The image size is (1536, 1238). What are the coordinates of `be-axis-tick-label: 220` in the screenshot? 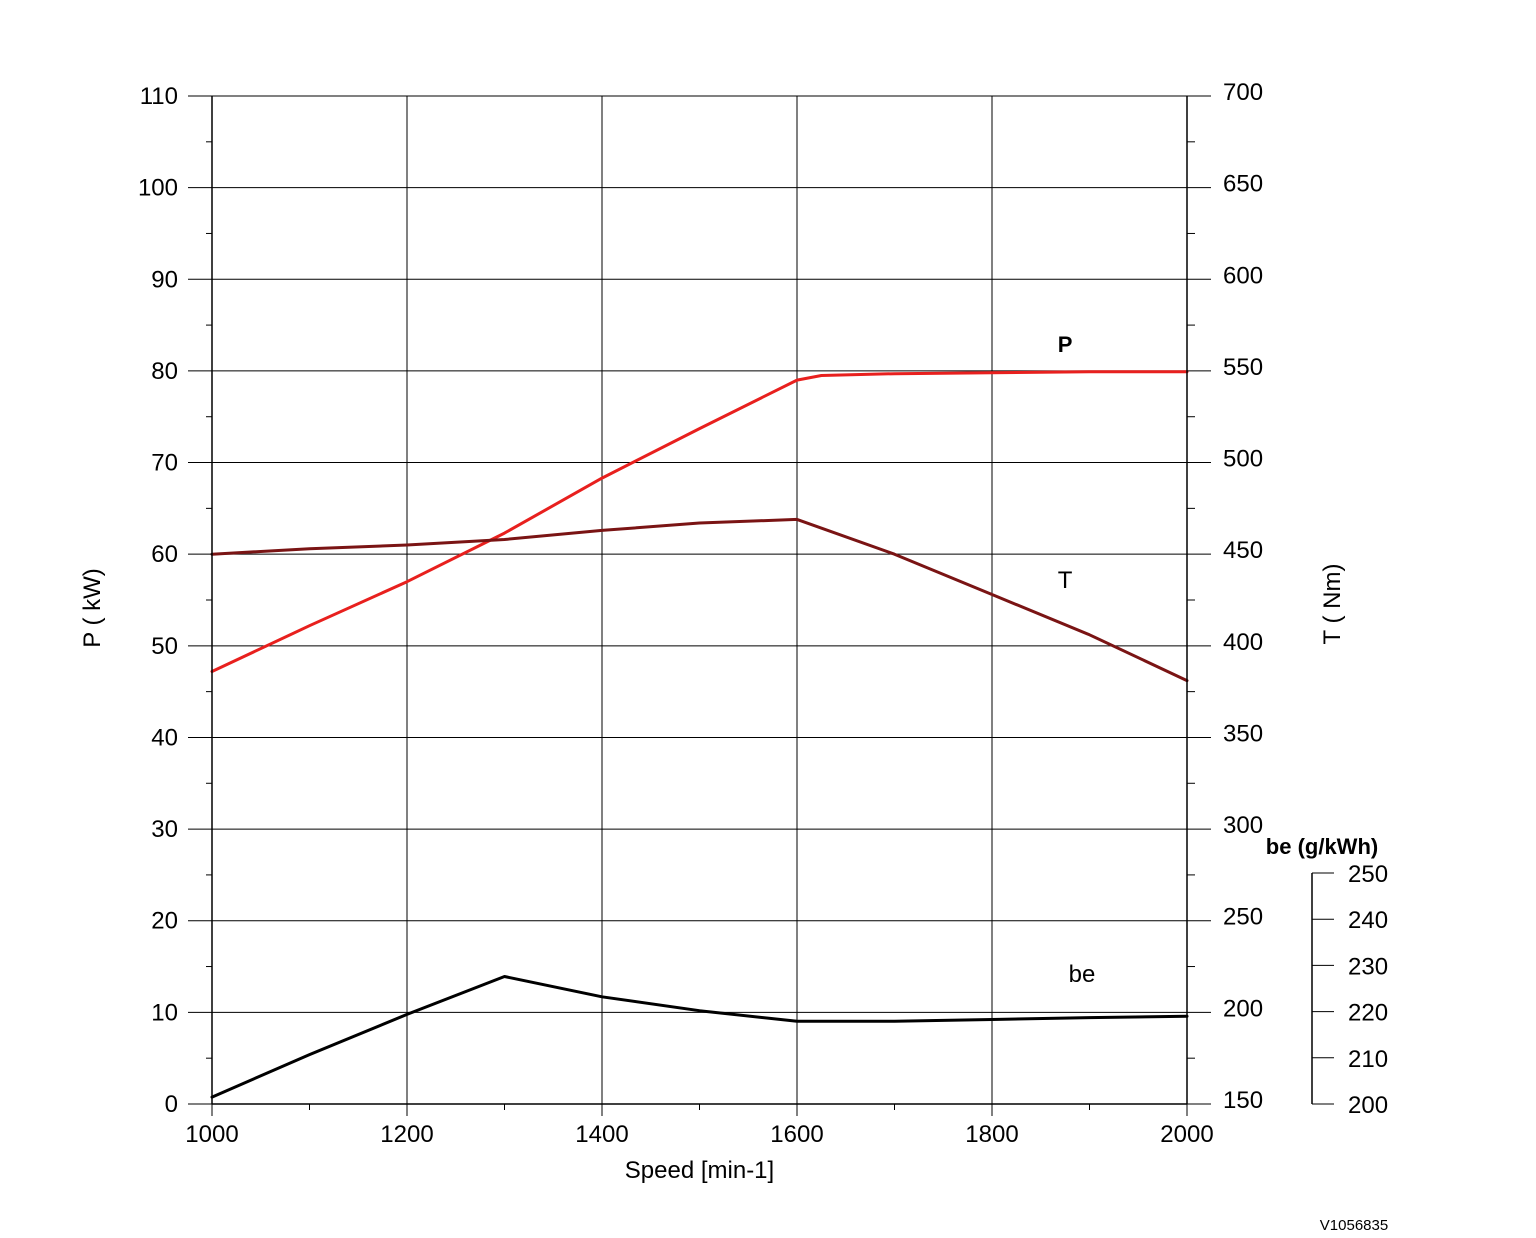 It's located at (1368, 1013).